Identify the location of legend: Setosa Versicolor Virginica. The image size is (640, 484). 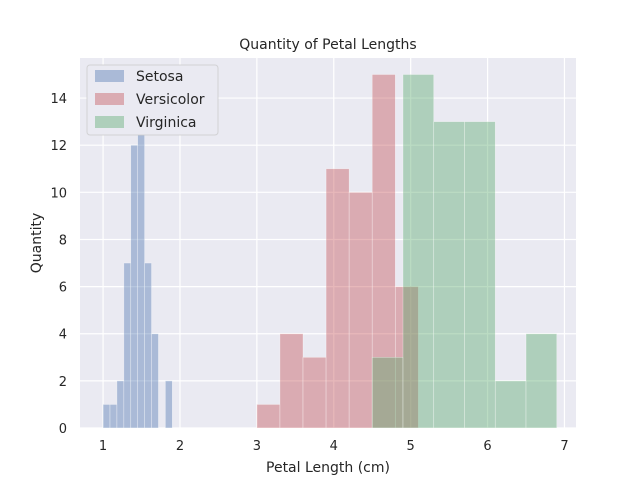
(152, 100).